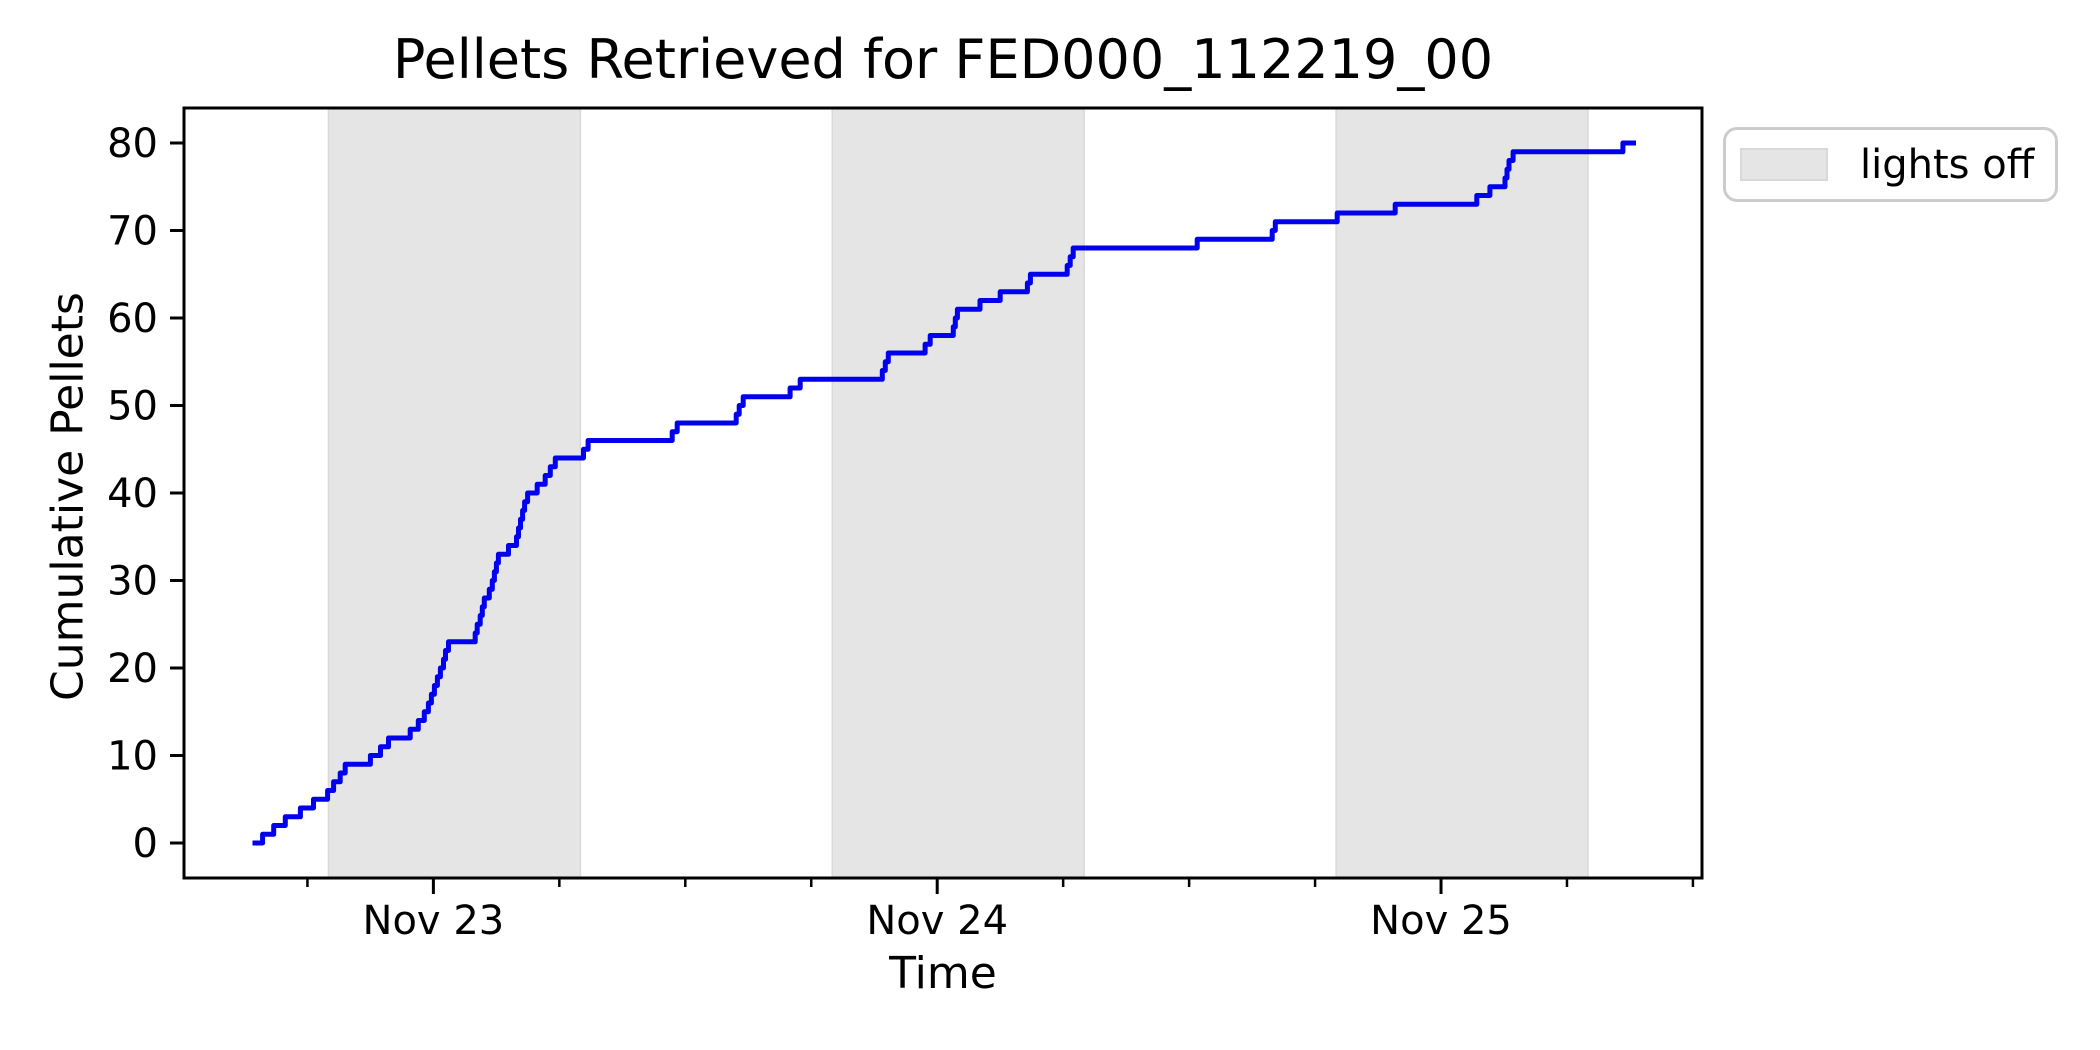  I want to click on y-tick-label: 40, so click(132, 494).